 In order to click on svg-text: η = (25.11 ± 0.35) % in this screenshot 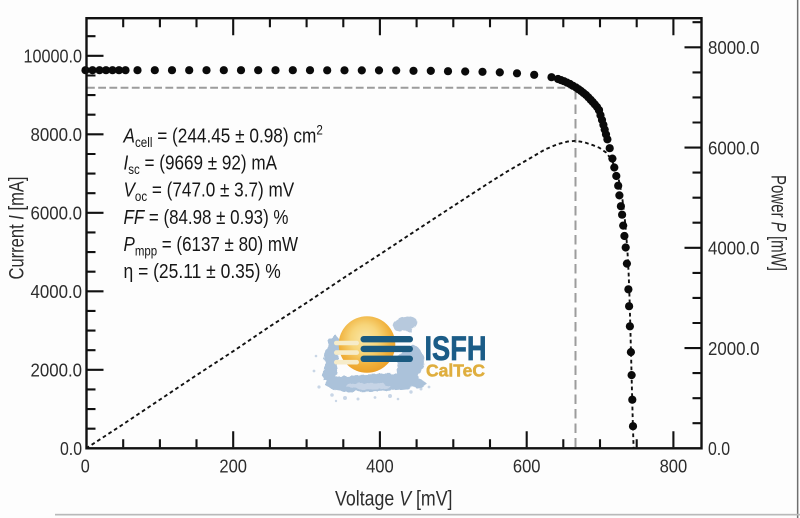, I will do `click(202, 272)`.